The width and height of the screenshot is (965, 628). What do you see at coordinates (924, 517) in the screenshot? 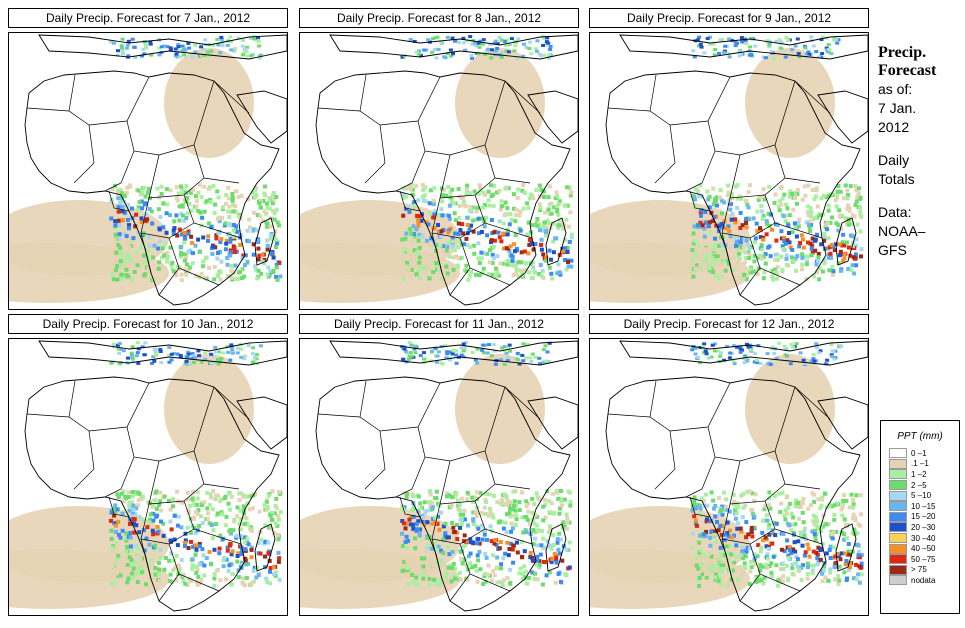
I see `legend-item: 15 –20` at bounding box center [924, 517].